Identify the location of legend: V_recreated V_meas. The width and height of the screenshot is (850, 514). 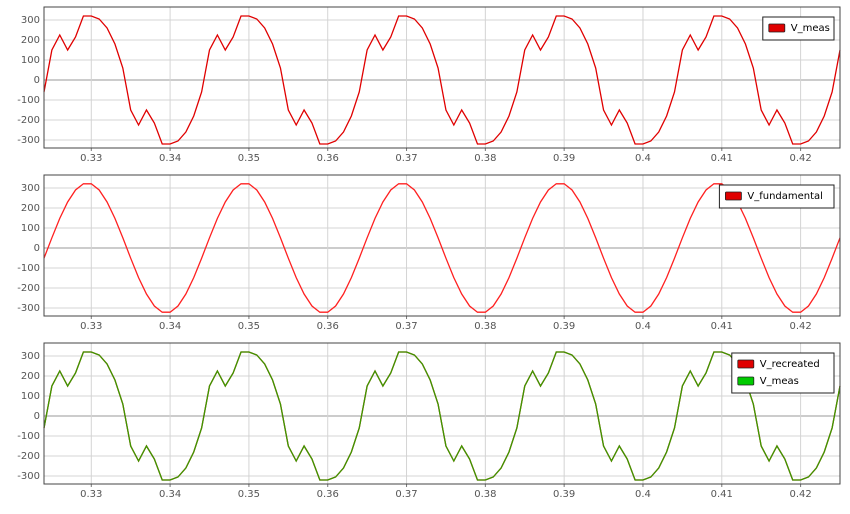
(783, 373).